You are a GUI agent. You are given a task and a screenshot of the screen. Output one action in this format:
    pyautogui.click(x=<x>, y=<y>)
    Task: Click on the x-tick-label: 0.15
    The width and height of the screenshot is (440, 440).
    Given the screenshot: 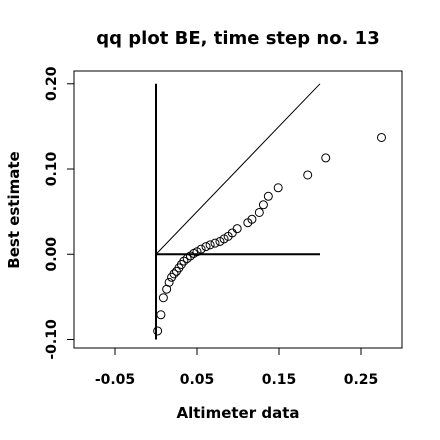 What is the action you would take?
    pyautogui.click(x=279, y=380)
    